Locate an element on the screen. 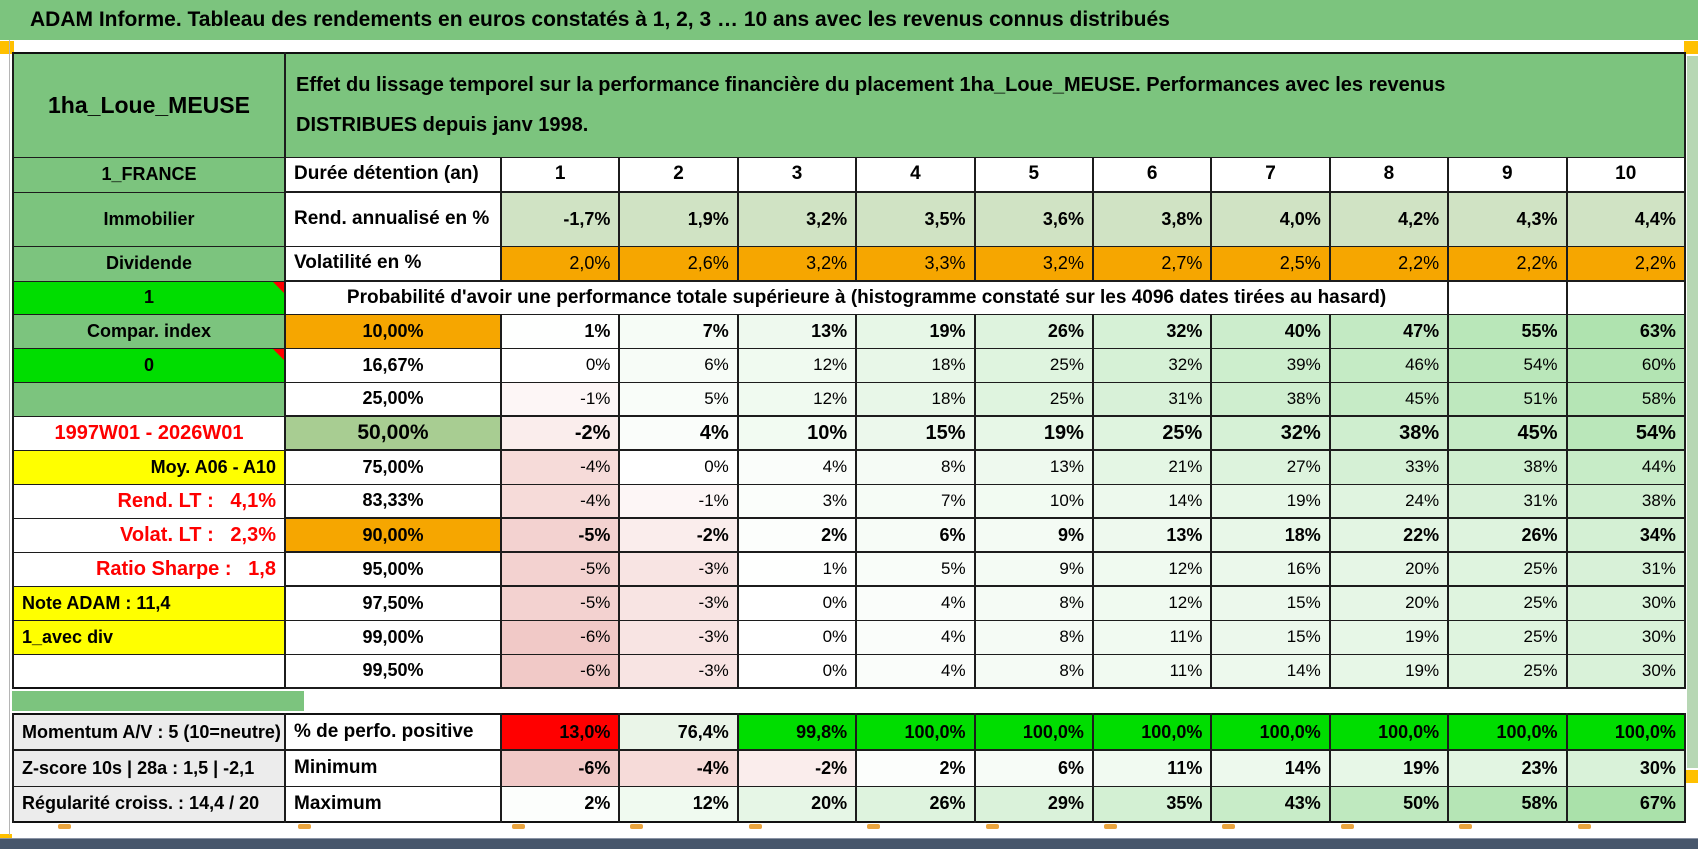  value-cell: -6% is located at coordinates (560, 671).